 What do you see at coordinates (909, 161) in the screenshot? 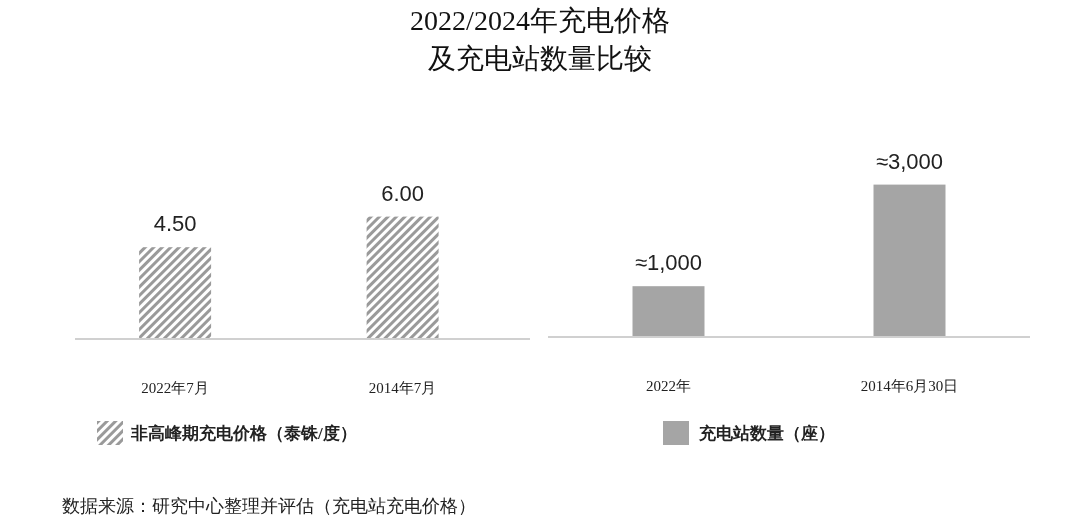
I see `data-label: ≈3,000` at bounding box center [909, 161].